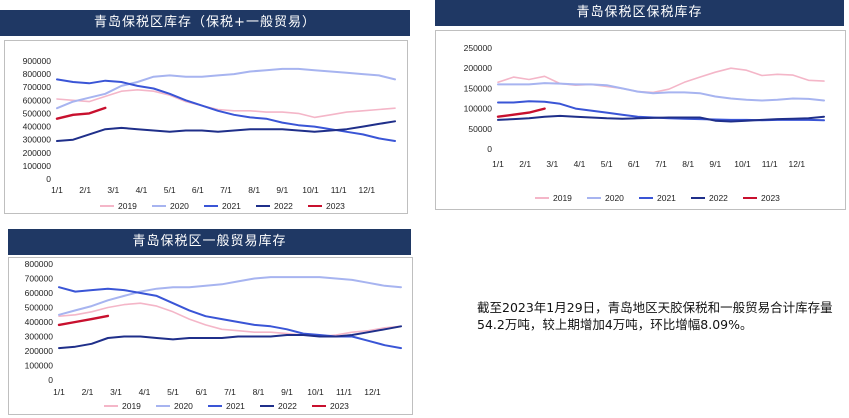  What do you see at coordinates (205, 23) in the screenshot?
I see `chart-title-total: 青岛保税区库存（保税+一般贸易）` at bounding box center [205, 23].